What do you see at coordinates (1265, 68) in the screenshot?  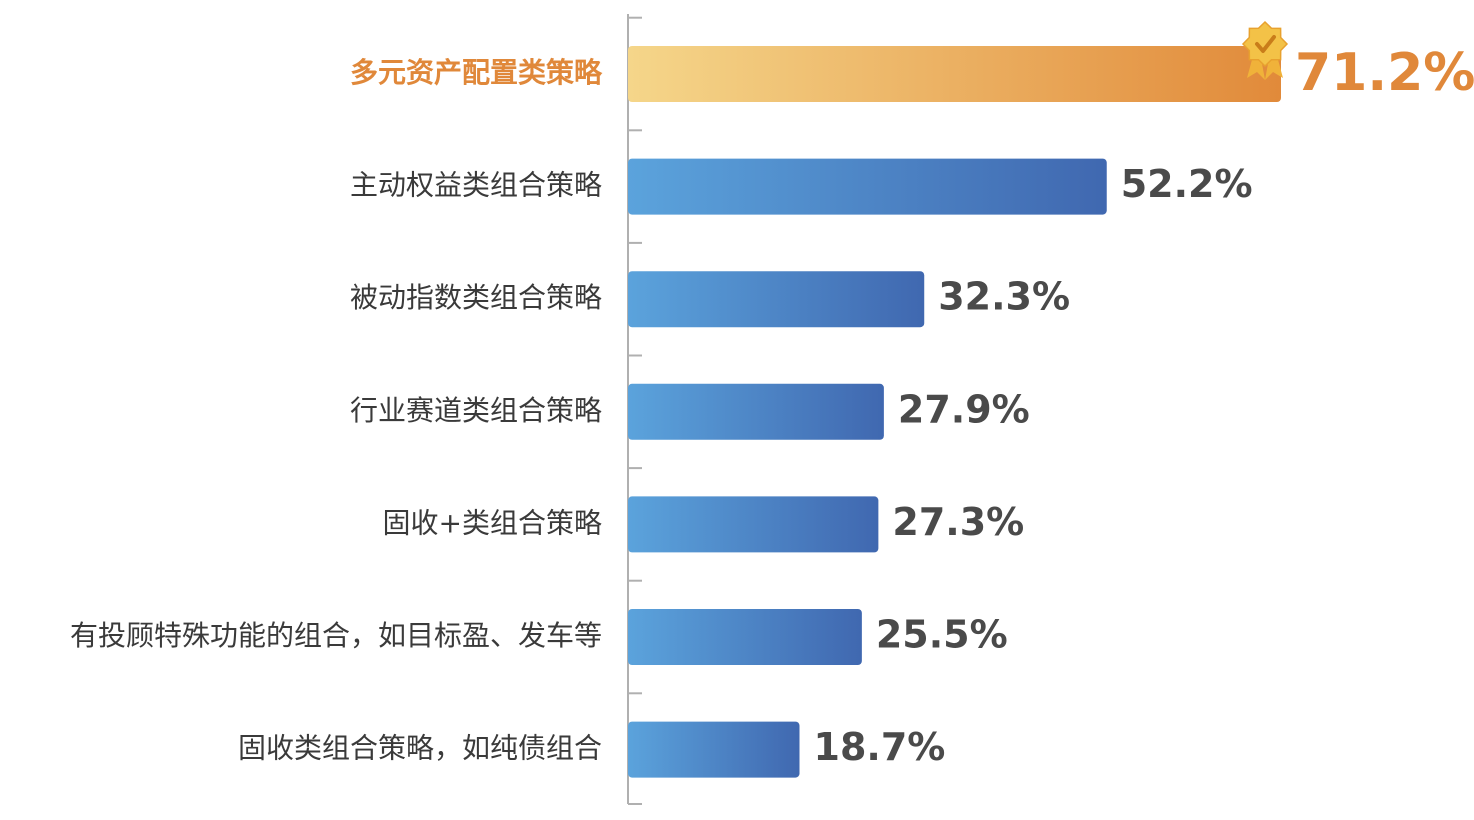 I see `badge-ribbon` at bounding box center [1265, 68].